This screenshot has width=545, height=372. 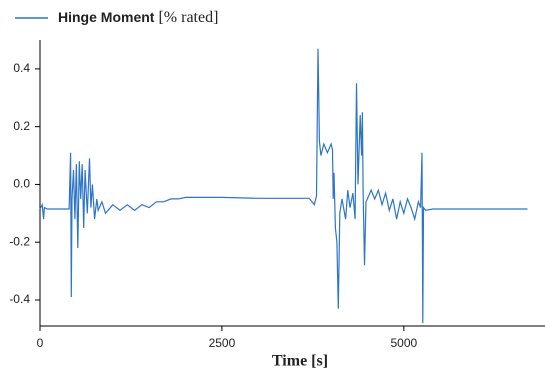 What do you see at coordinates (106, 17) in the screenshot?
I see `legend-series-name: Hinge Moment` at bounding box center [106, 17].